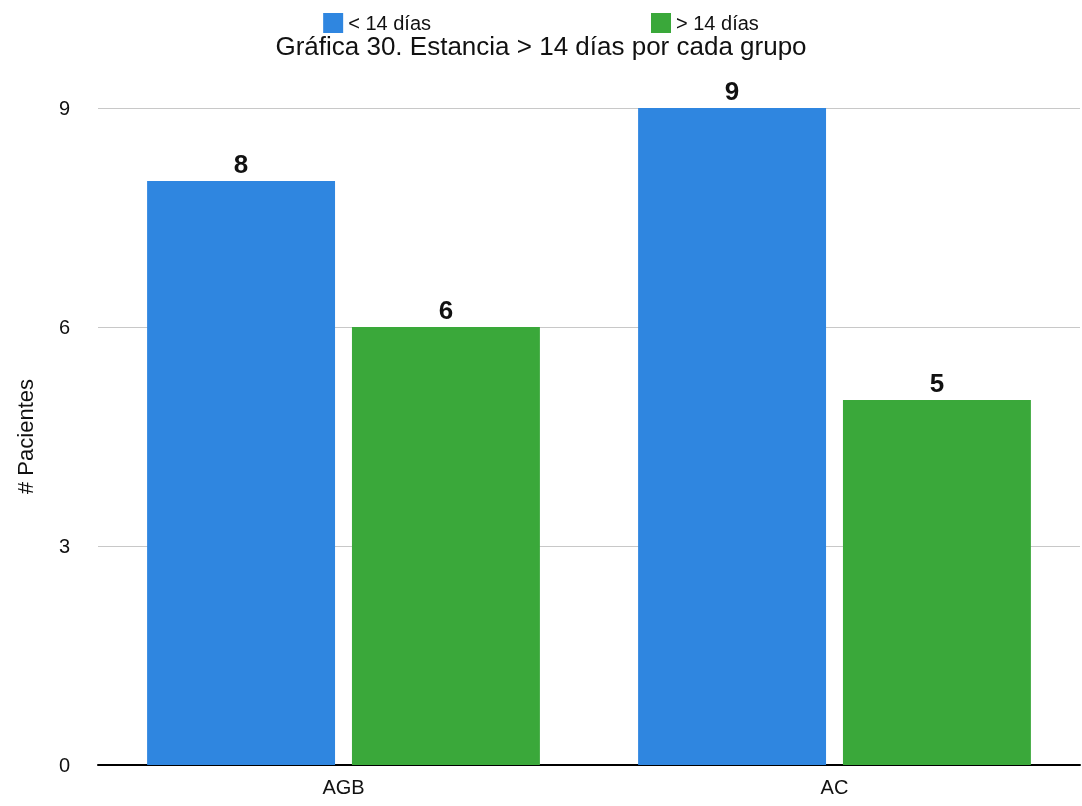 Image resolution: width=1082 pixels, height=806 pixels. I want to click on data-label: 6, so click(446, 310).